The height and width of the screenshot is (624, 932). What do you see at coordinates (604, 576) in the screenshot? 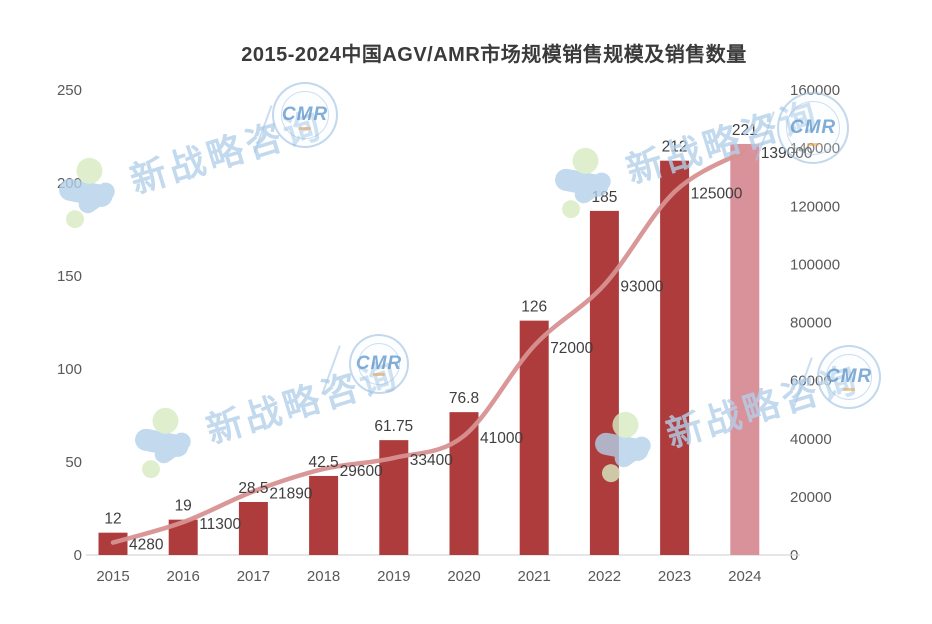
I see `x-axis-tick-label: 2022` at bounding box center [604, 576].